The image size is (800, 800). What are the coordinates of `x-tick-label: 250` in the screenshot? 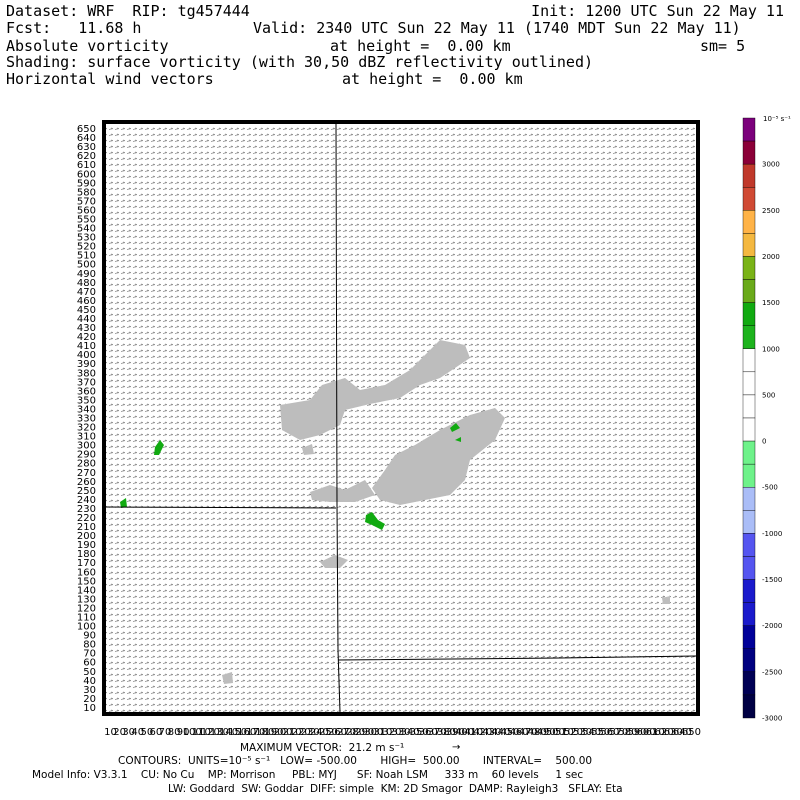 It's located at (328, 732).